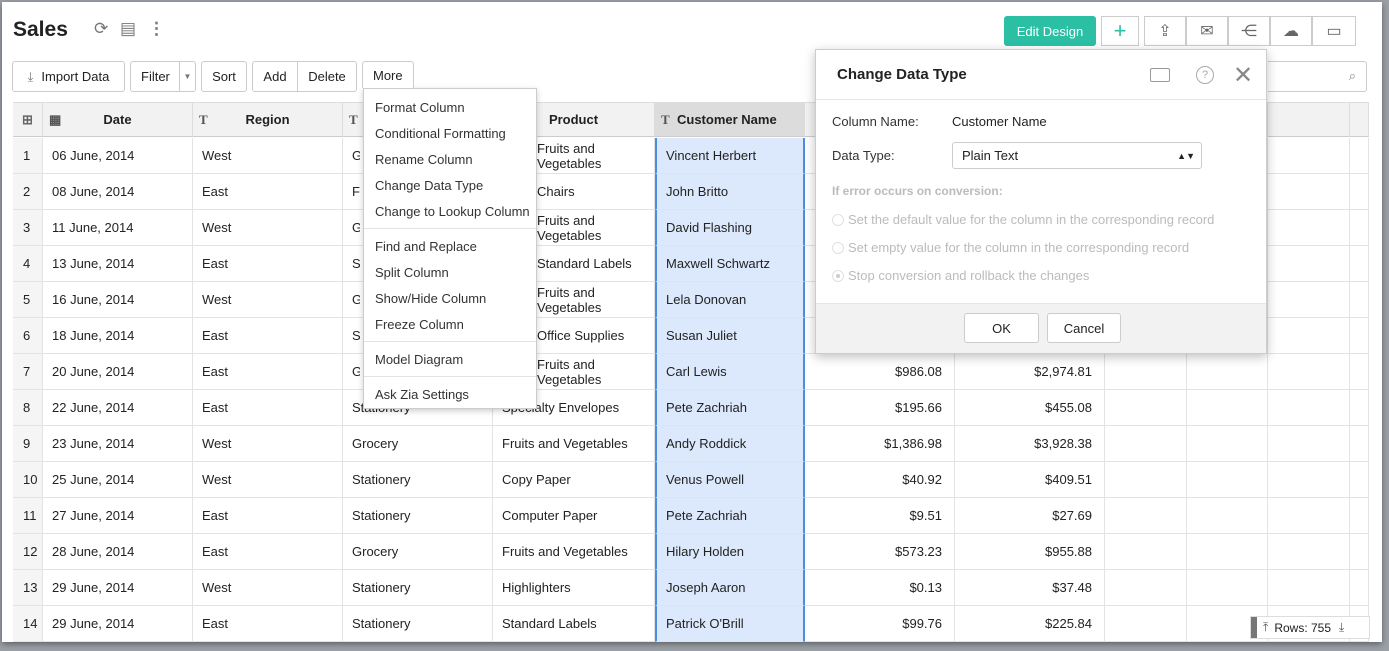  What do you see at coordinates (118, 119) in the screenshot?
I see `column-header: ▦ Date` at bounding box center [118, 119].